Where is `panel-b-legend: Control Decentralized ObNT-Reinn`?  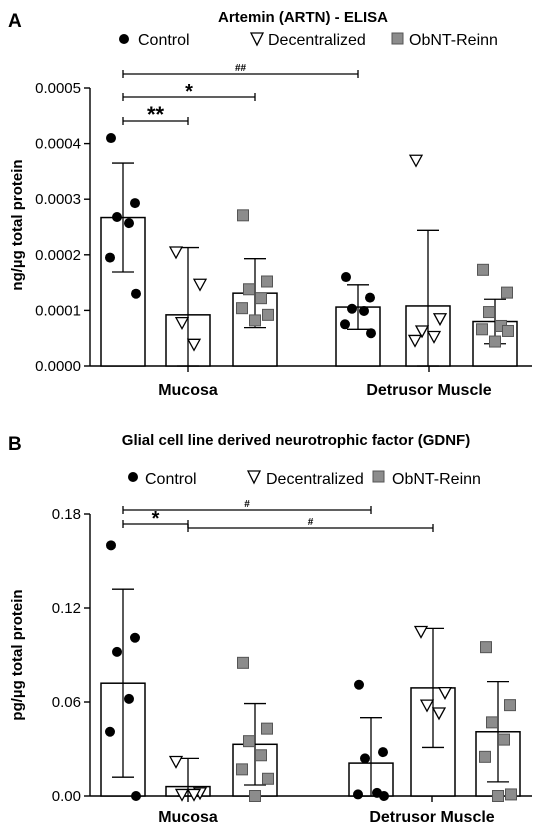 panel-b-legend: Control Decentralized ObNT-Reinn is located at coordinates (304, 479).